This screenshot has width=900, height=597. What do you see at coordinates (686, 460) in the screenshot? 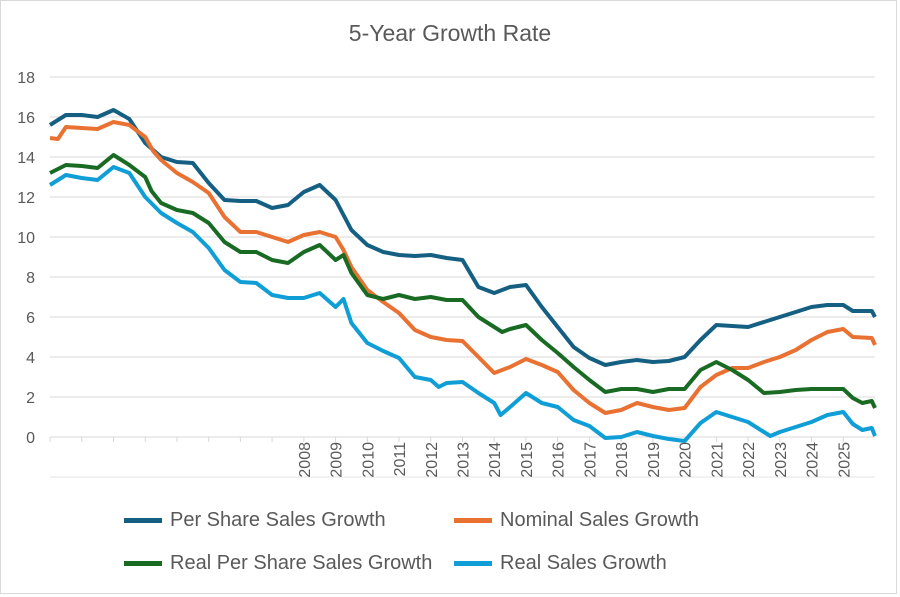
I see `x-tick-label: 2020` at bounding box center [686, 460].